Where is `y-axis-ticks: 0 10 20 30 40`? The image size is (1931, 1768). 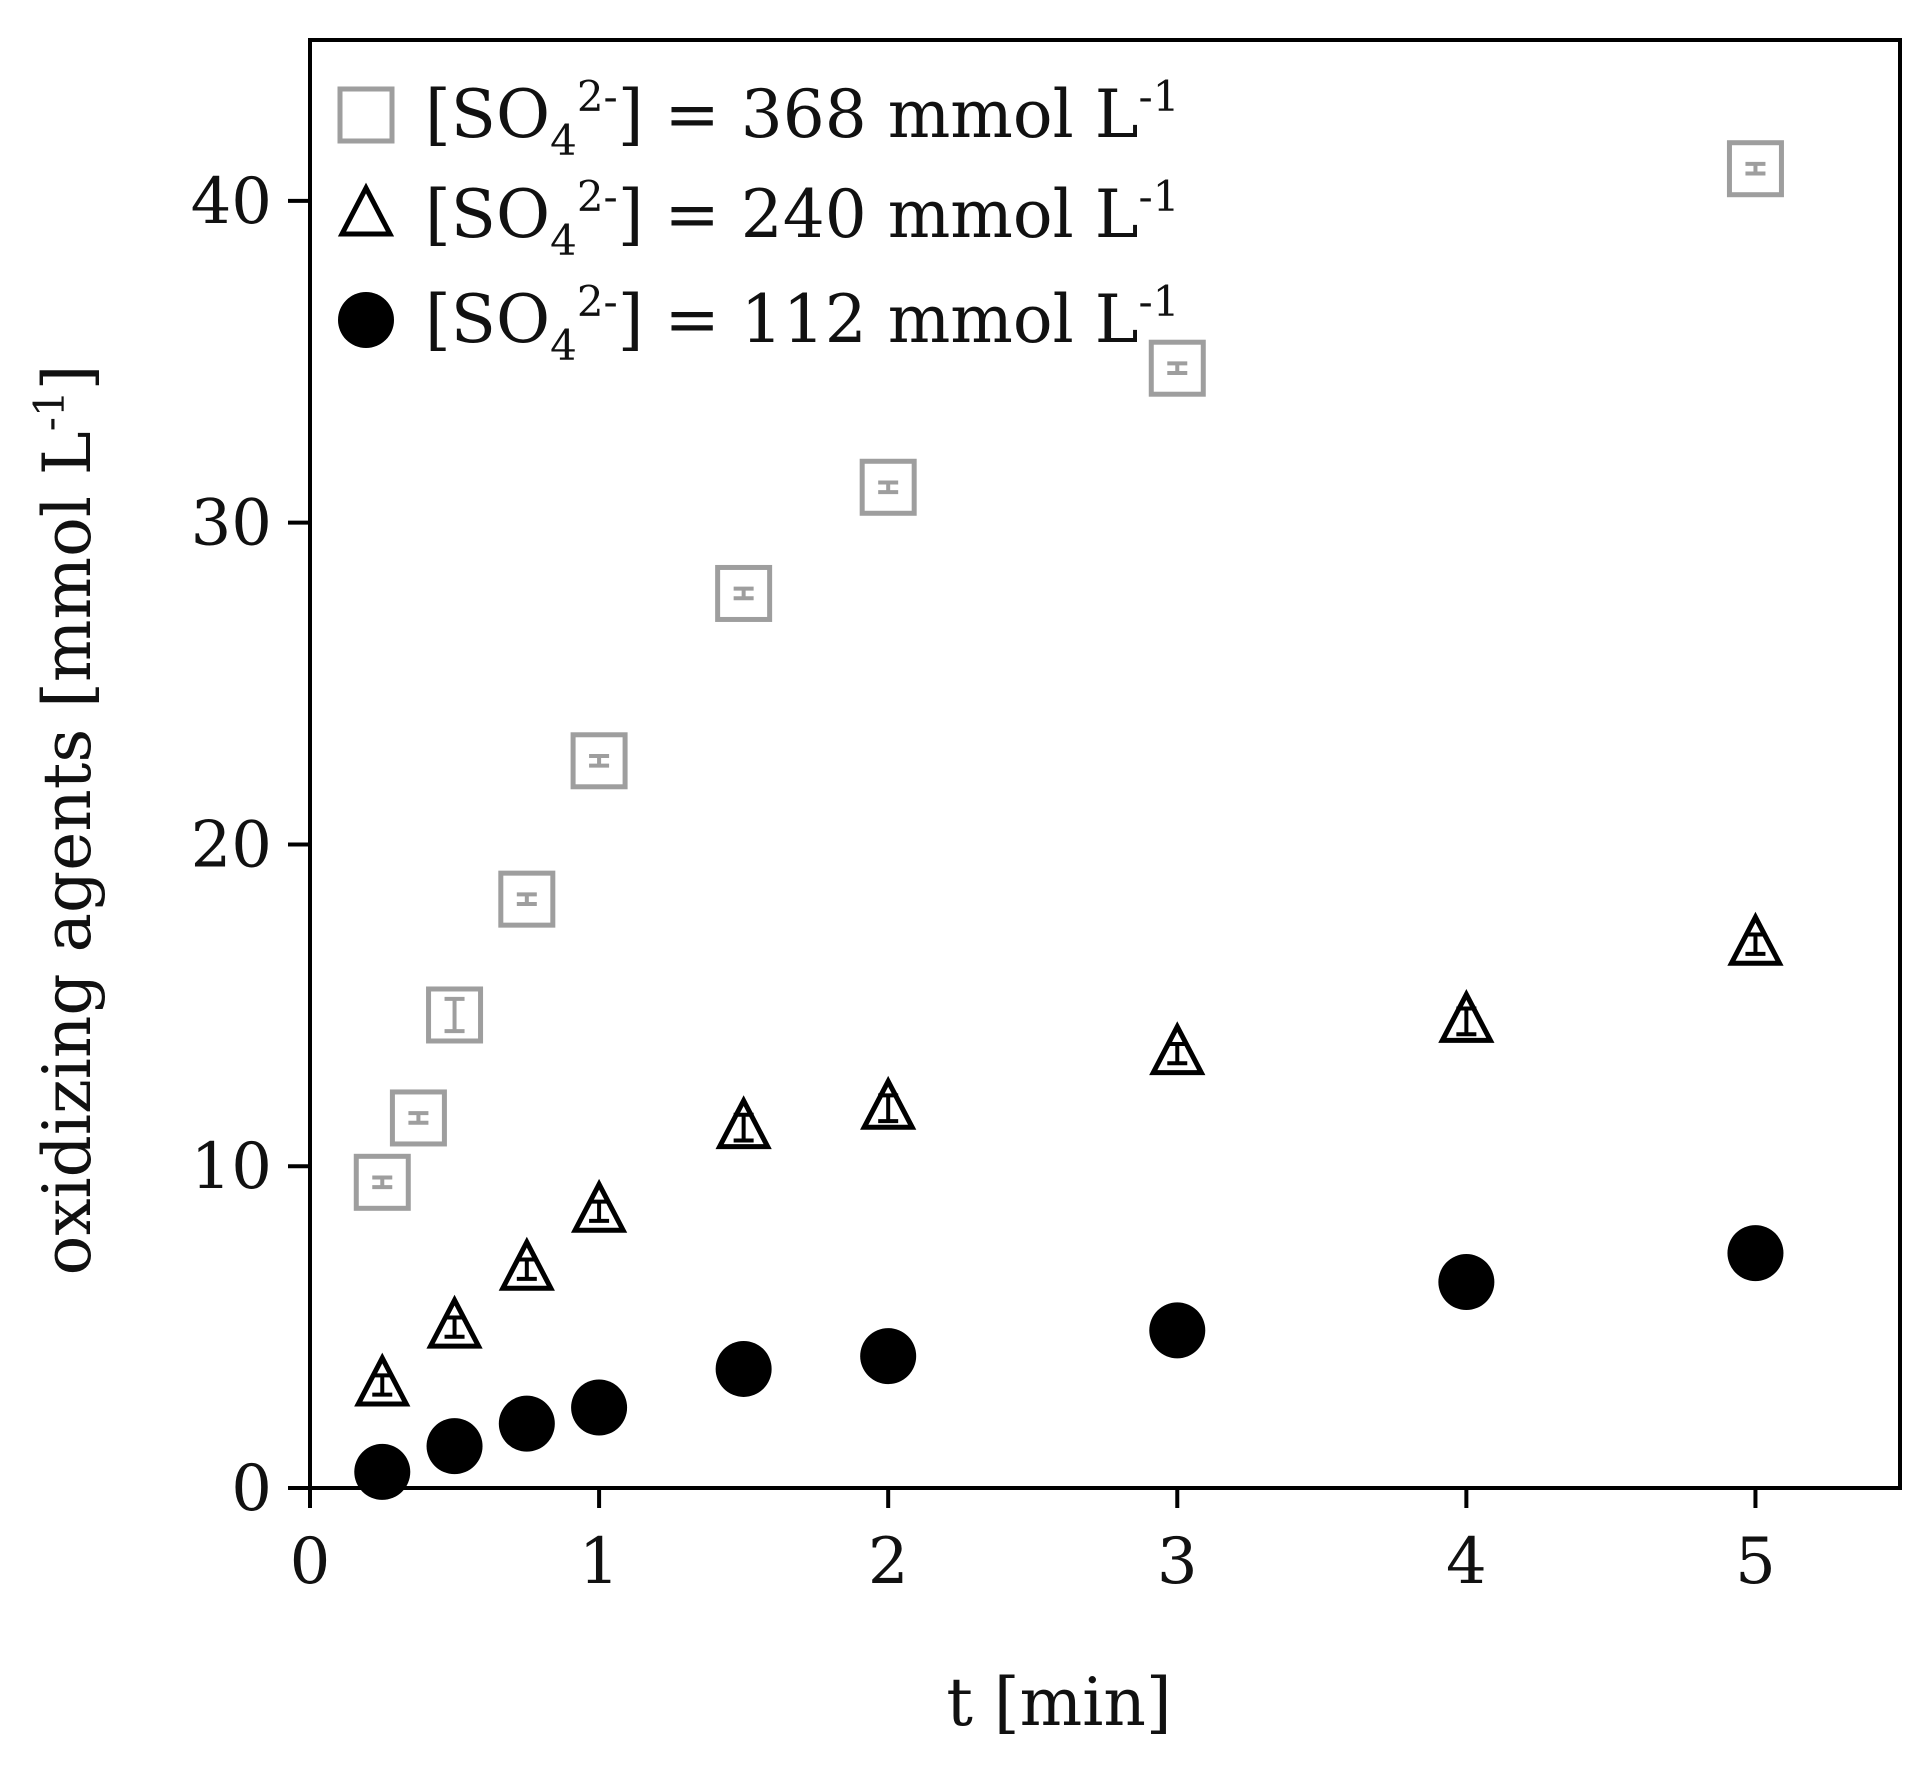
y-axis-ticks: 0 10 20 30 40 is located at coordinates (250, 845).